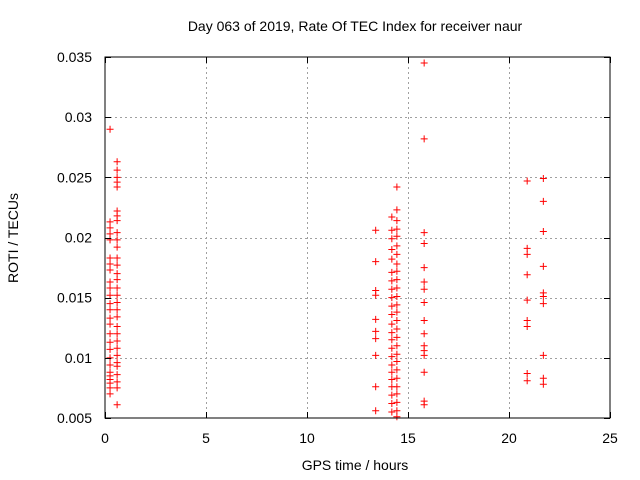 Image resolution: width=640 pixels, height=480 pixels. Describe the element at coordinates (105, 438) in the screenshot. I see `x-tick-label: 0` at that location.